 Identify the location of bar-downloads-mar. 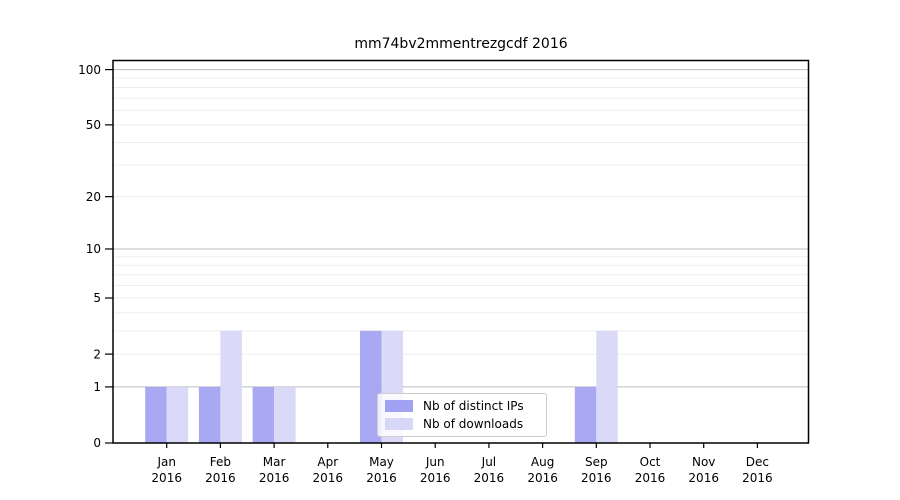
(285, 414).